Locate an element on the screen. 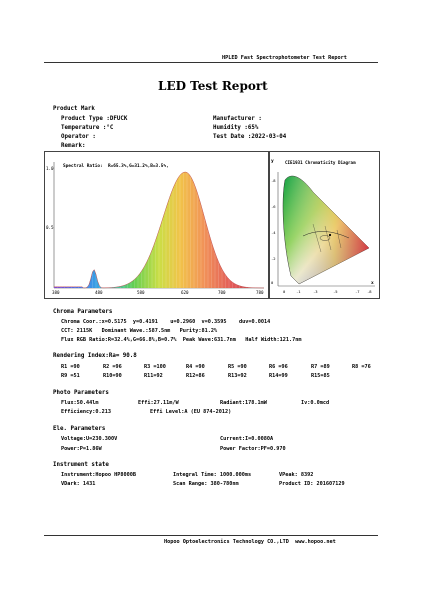 The image size is (424, 600). spectrum-x-tick-620: 620 is located at coordinates (185, 292).